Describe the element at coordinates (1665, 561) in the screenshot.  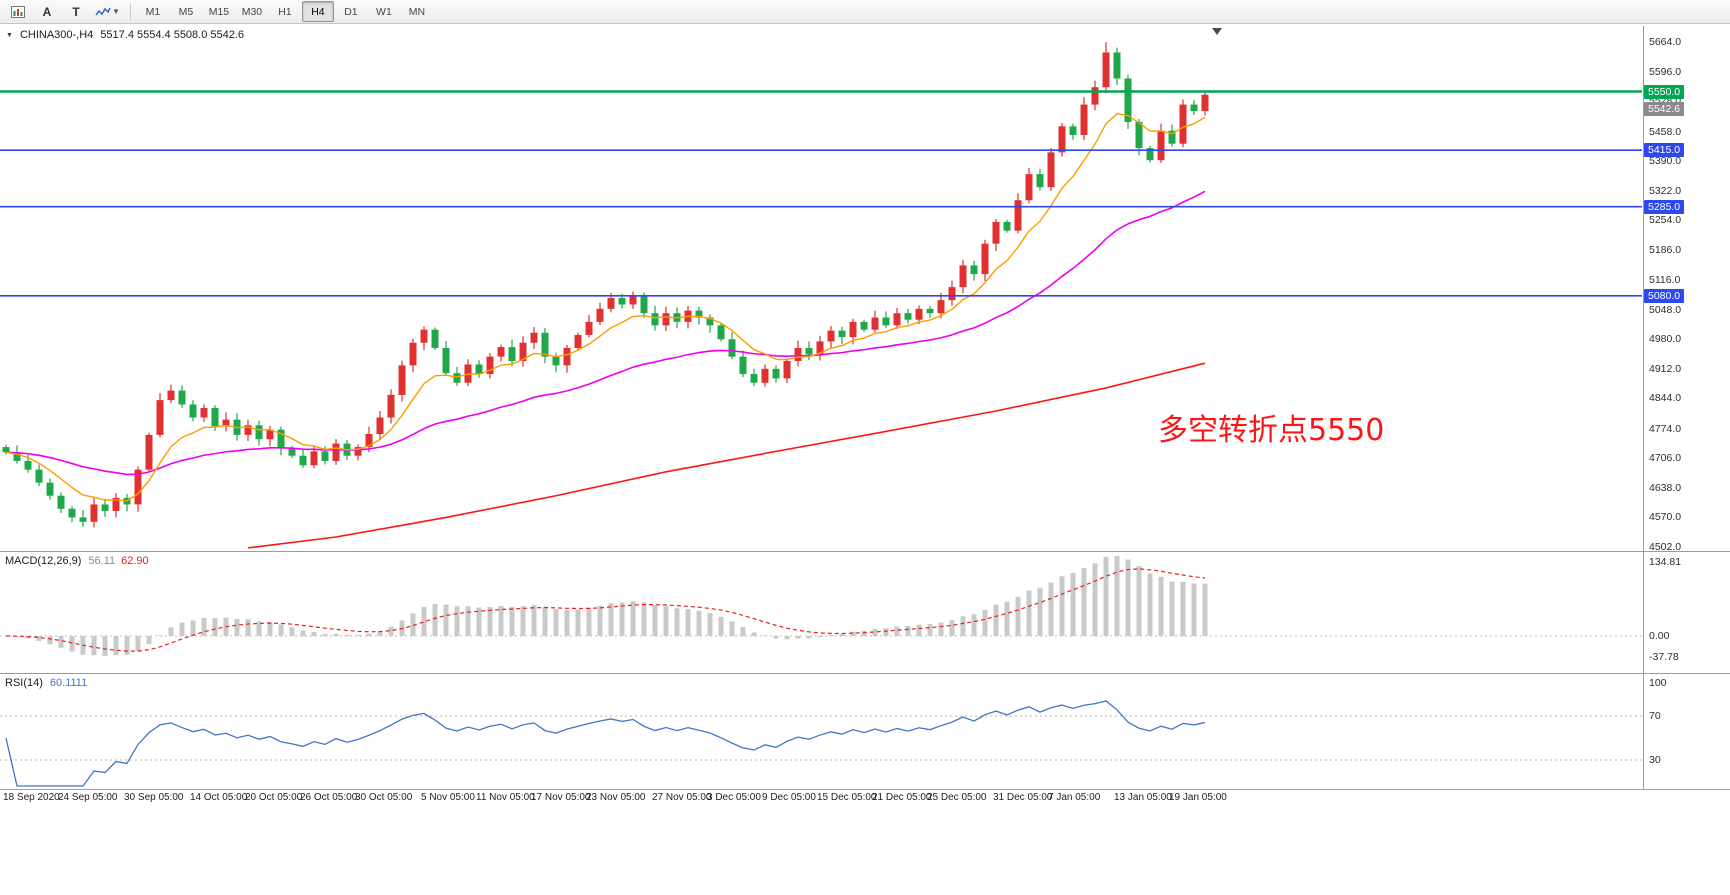
I see `macd-axis-tick: 134.81` at that location.